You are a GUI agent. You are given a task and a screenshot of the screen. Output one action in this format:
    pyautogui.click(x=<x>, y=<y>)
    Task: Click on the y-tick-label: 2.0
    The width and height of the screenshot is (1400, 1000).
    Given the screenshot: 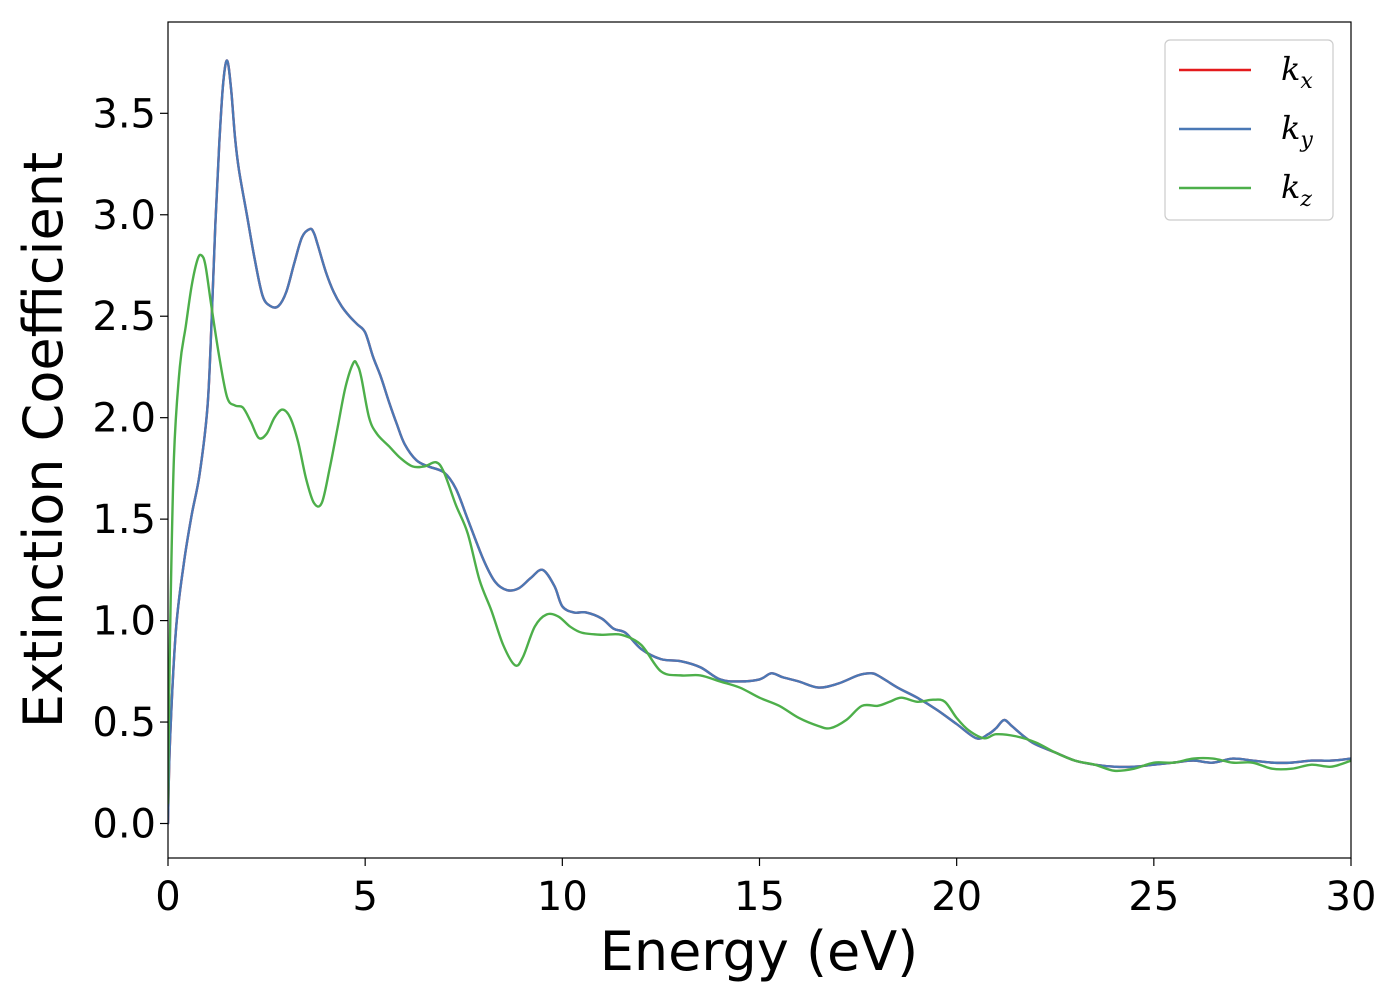 What is the action you would take?
    pyautogui.click(x=124, y=419)
    